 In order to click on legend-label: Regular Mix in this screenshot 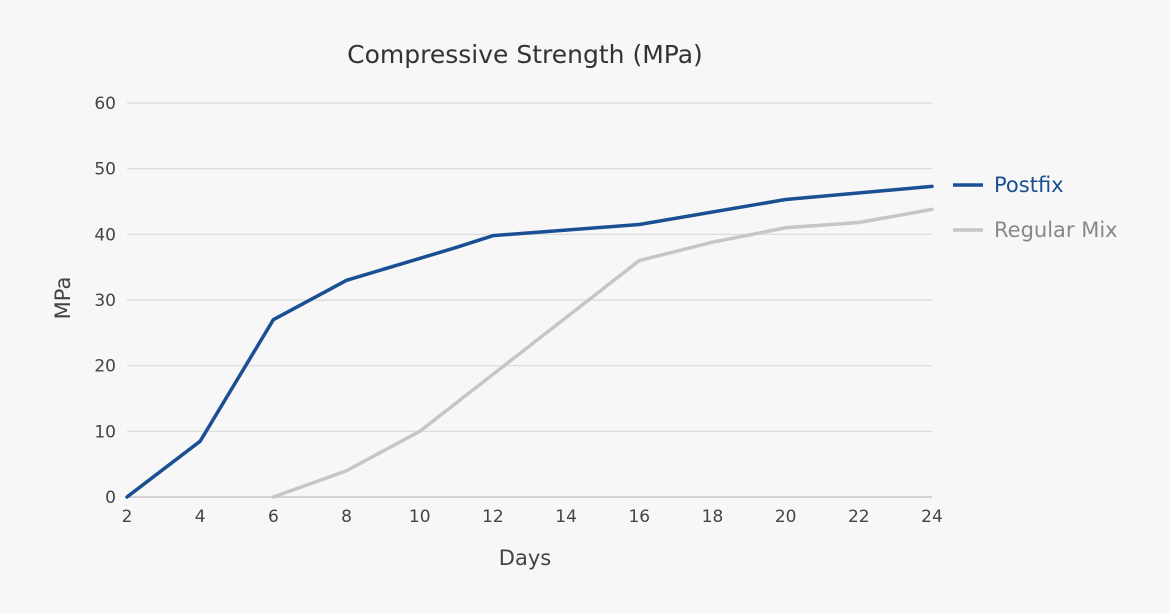, I will do `click(1056, 230)`.